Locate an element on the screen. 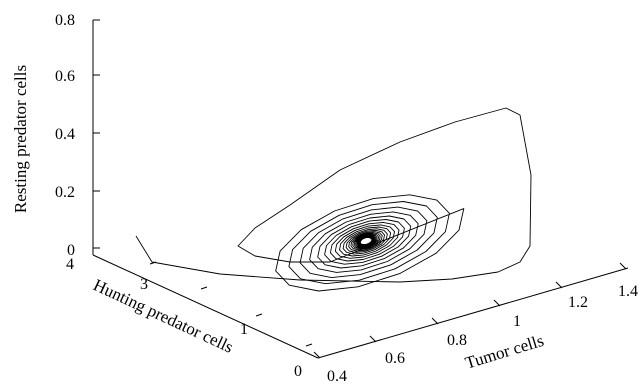  x-tick-label: 1 is located at coordinates (517, 321).